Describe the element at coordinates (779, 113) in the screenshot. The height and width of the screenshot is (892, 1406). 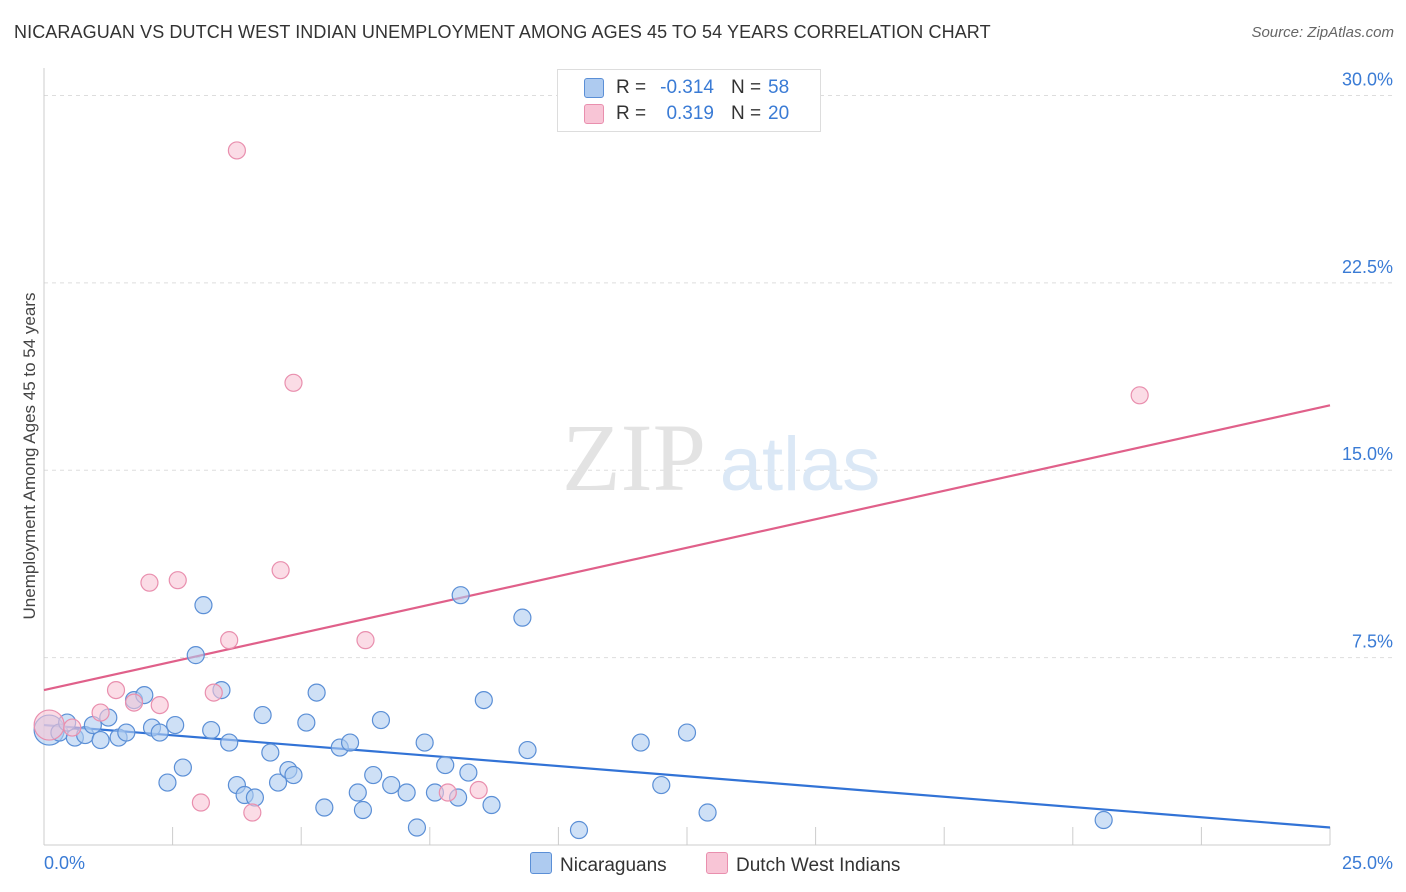
I see `legend-n-value: 20` at that location.